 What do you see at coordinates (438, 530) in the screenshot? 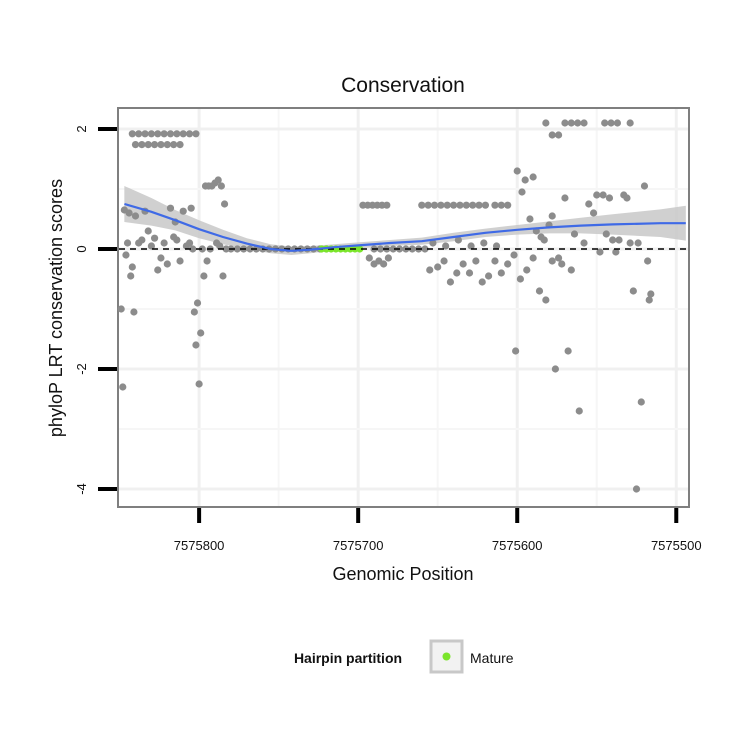
I see `x-axis: 7575800 7575700 7575600 7575500` at bounding box center [438, 530].